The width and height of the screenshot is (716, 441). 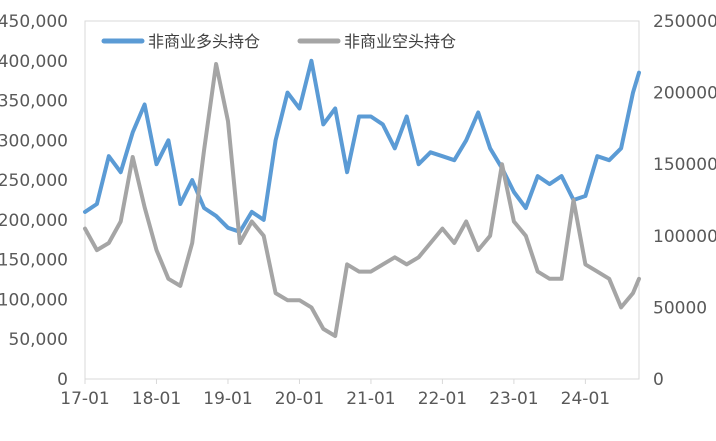 I want to click on left-tick-label: 150,000, so click(x=34, y=261).